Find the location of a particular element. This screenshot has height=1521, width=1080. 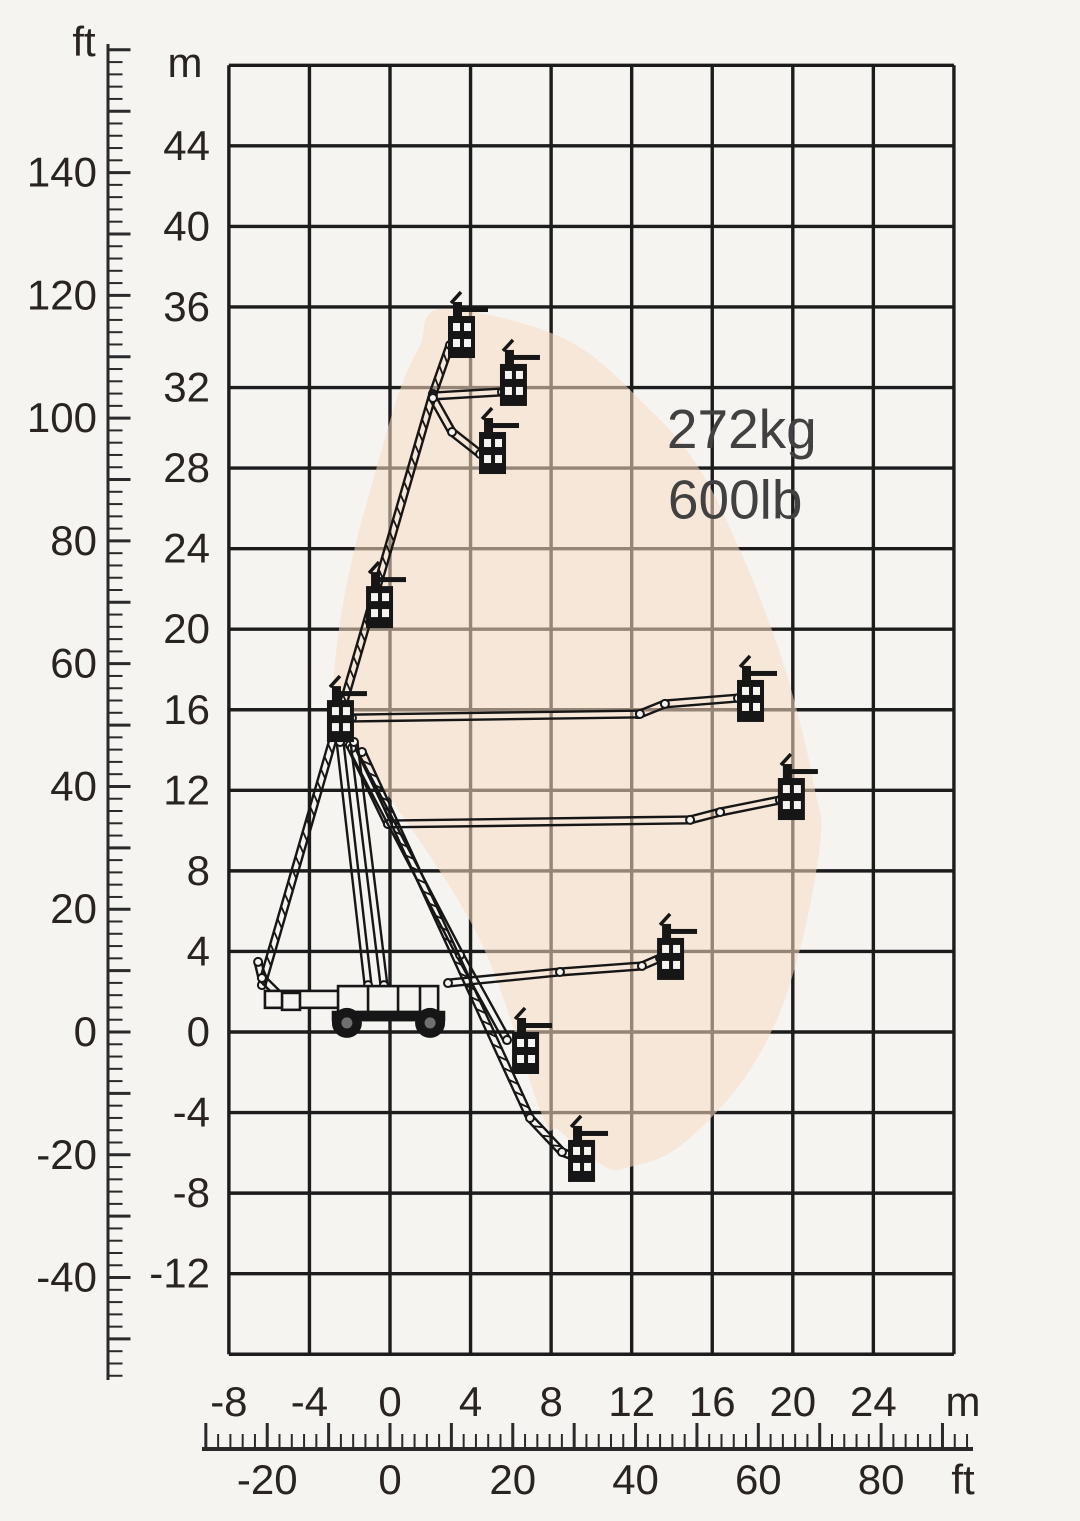

x-axis-ft-tick-label: 20 is located at coordinates (512, 1479).